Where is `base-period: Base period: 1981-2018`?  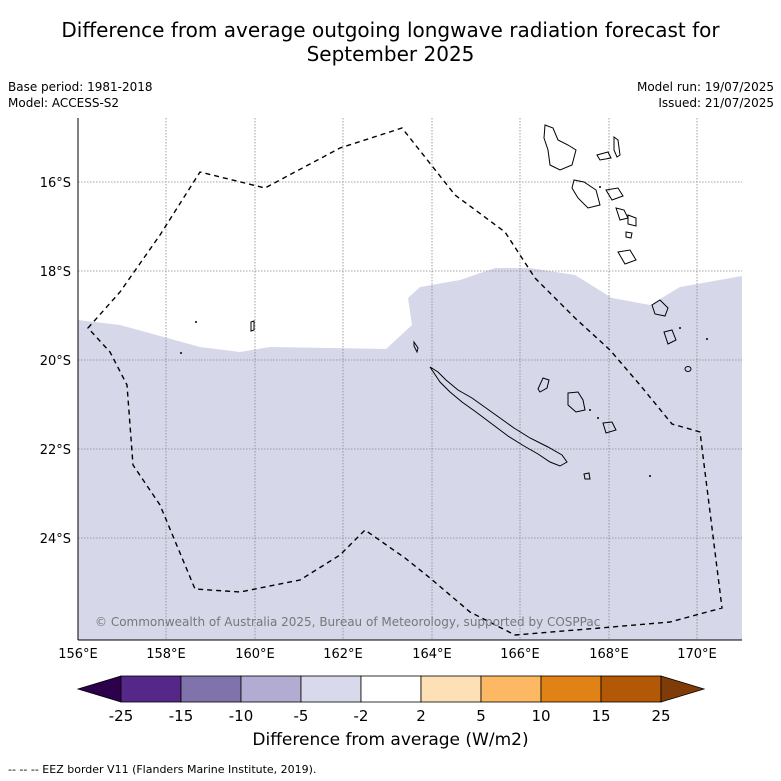 base-period: Base period: 1981-2018 is located at coordinates (80, 87).